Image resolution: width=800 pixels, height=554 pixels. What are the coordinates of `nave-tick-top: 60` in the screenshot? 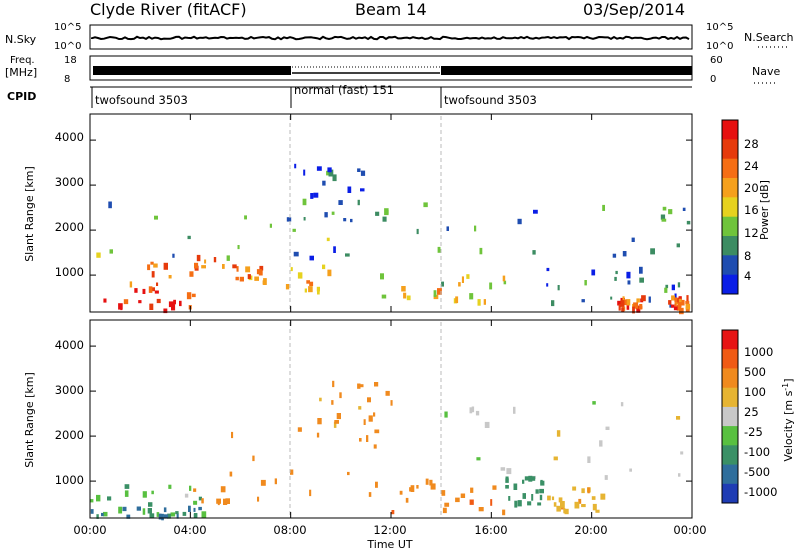 It's located at (716, 60).